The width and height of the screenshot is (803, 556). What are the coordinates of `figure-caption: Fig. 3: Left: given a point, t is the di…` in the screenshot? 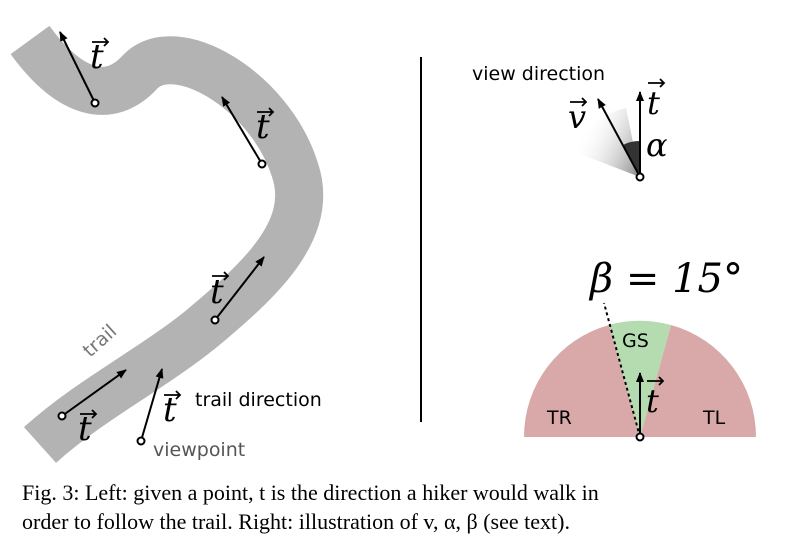 It's located at (409, 507).